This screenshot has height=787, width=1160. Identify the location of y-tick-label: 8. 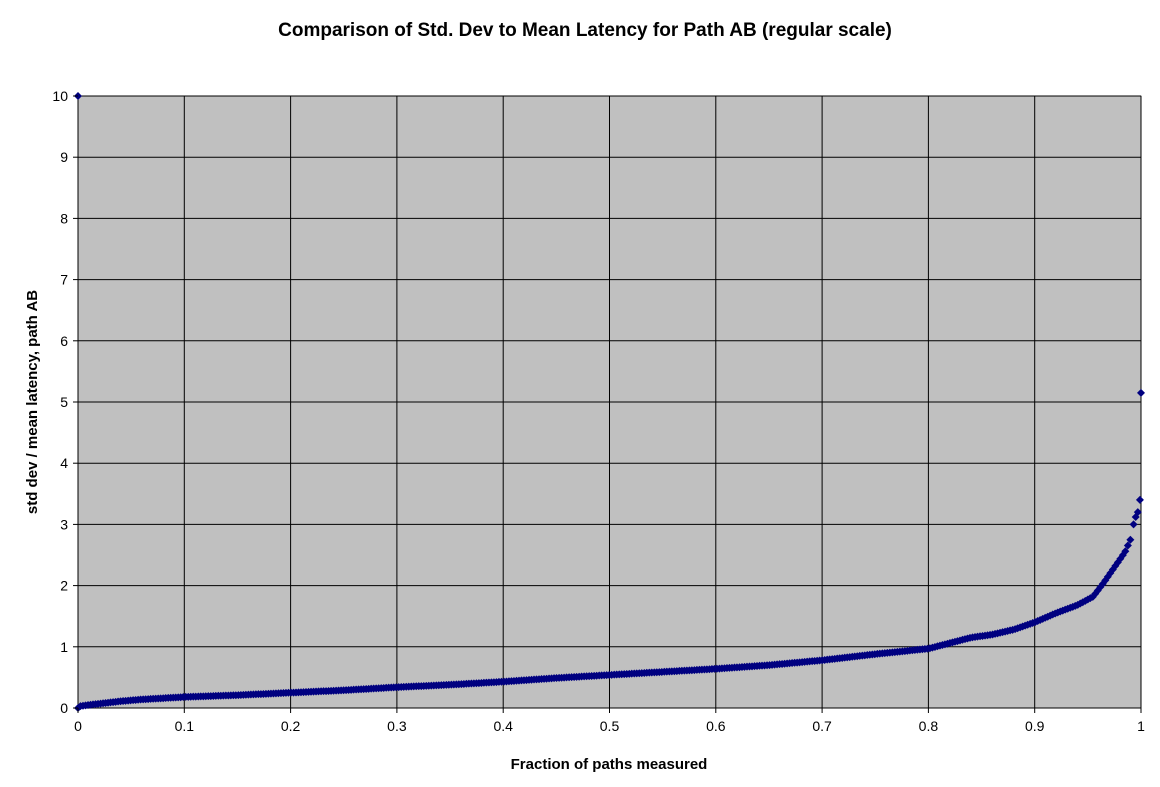
(64, 218).